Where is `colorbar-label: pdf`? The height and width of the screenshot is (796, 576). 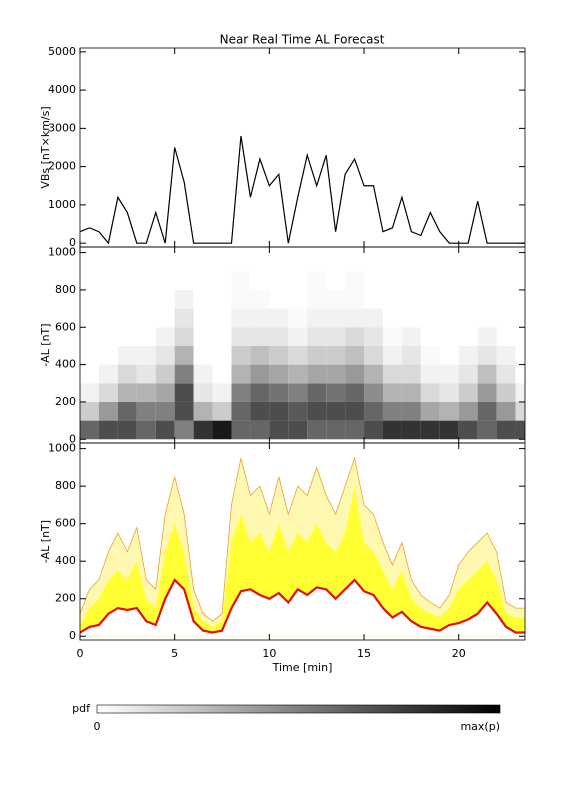 colorbar-label: pdf is located at coordinates (81, 708).